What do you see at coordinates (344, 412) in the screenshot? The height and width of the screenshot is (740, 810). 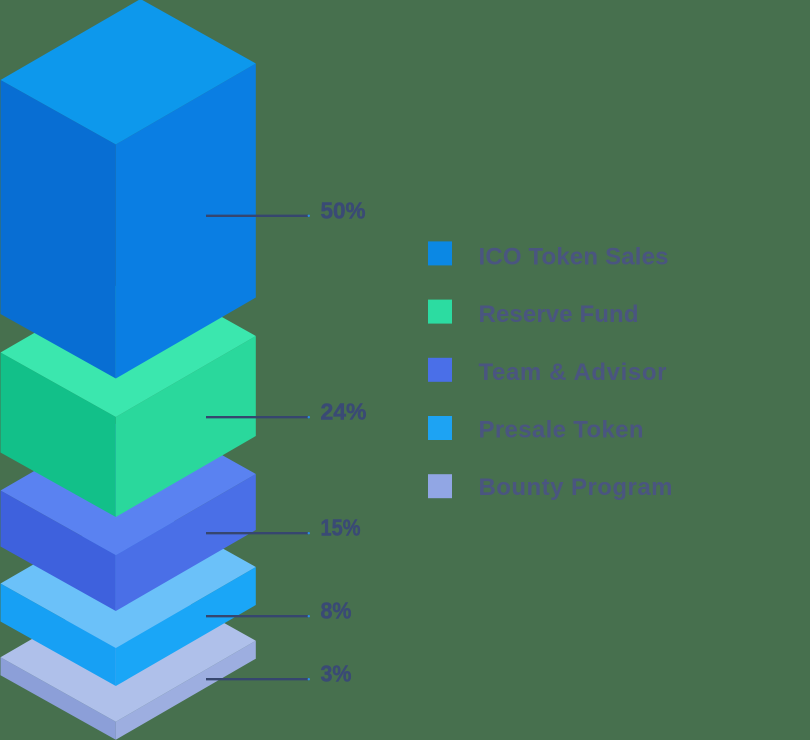 I see `svg-text: 24%` at bounding box center [344, 412].